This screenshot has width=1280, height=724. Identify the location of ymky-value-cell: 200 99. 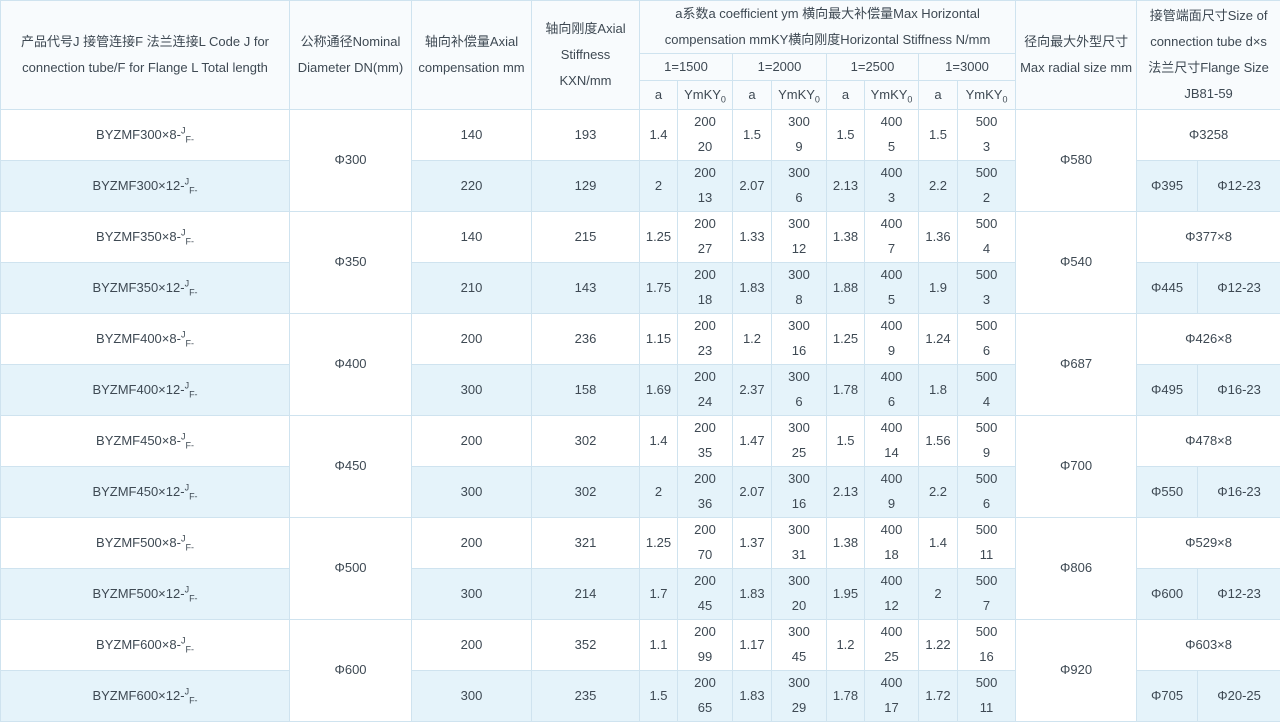
(705, 645).